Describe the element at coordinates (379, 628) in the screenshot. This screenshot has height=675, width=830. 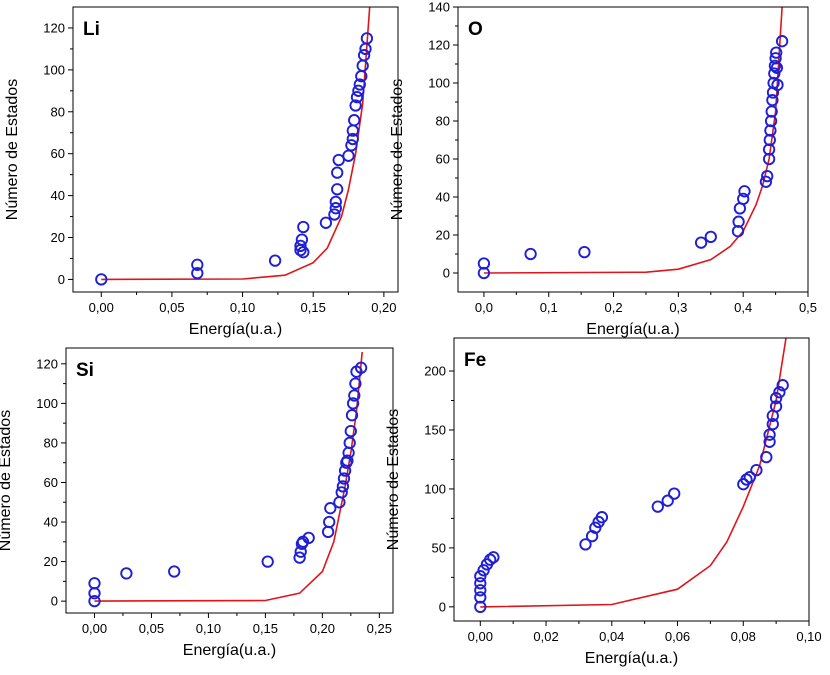
I see `x-tick-label: 0,25` at that location.